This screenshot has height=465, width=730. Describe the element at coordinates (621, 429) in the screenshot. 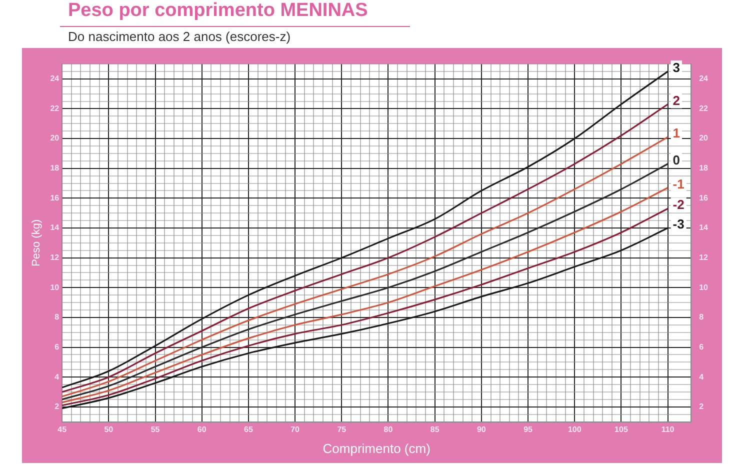

I see `x-tick-label: 105` at that location.